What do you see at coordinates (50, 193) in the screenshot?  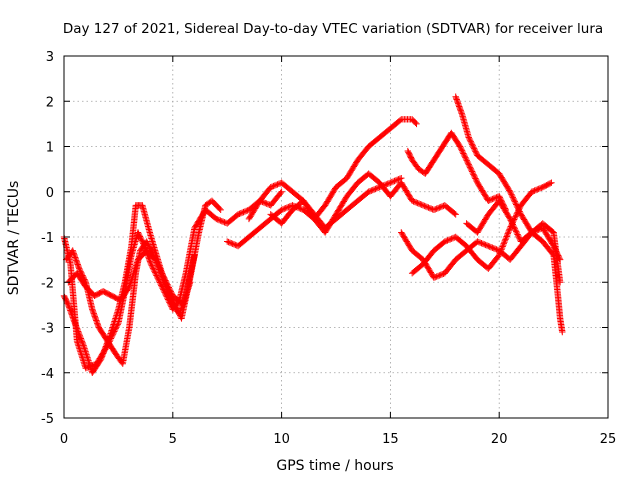 I see `y-tick-label: 0` at bounding box center [50, 193].